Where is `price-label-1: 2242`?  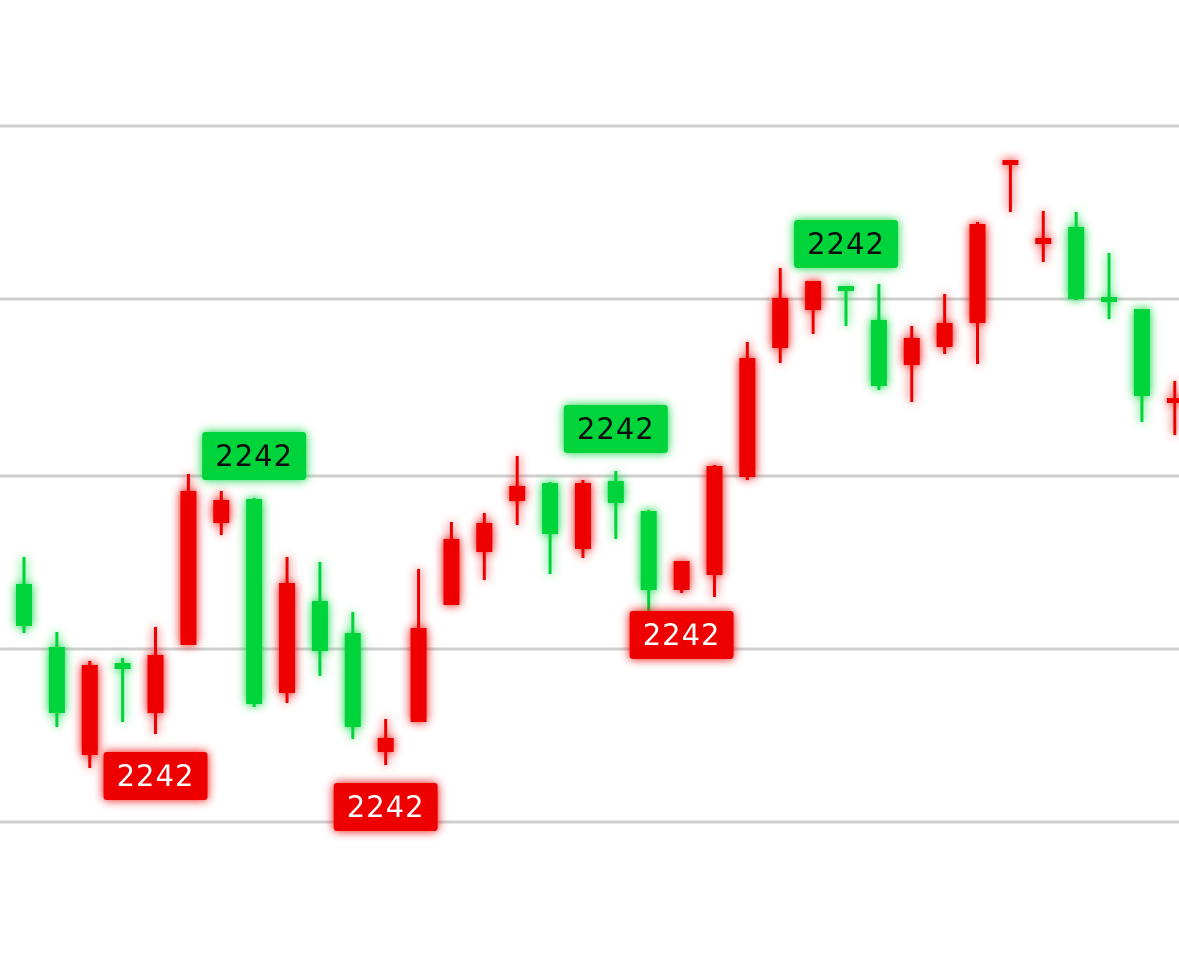 price-label-1: 2242 is located at coordinates (254, 456).